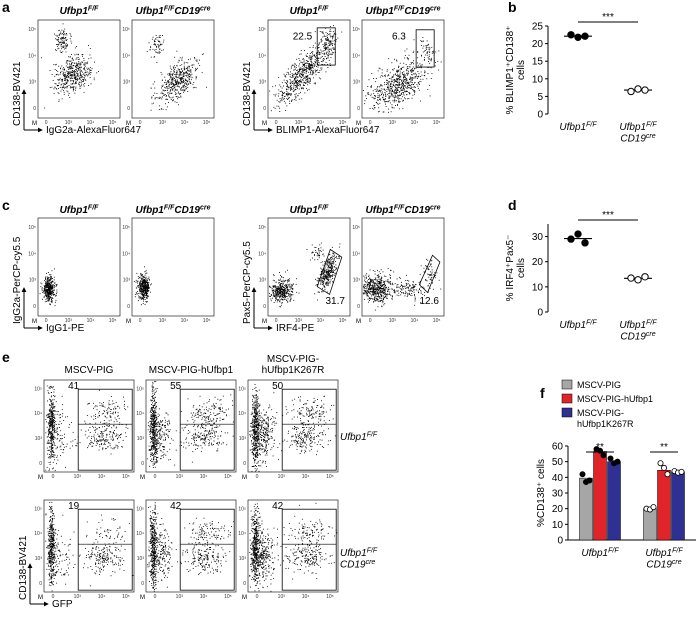 The height and width of the screenshot is (629, 700). What do you see at coordinates (173, 12) in the screenshot?
I see `genotype-label: Ufbp1F/FCD19cre` at bounding box center [173, 12].